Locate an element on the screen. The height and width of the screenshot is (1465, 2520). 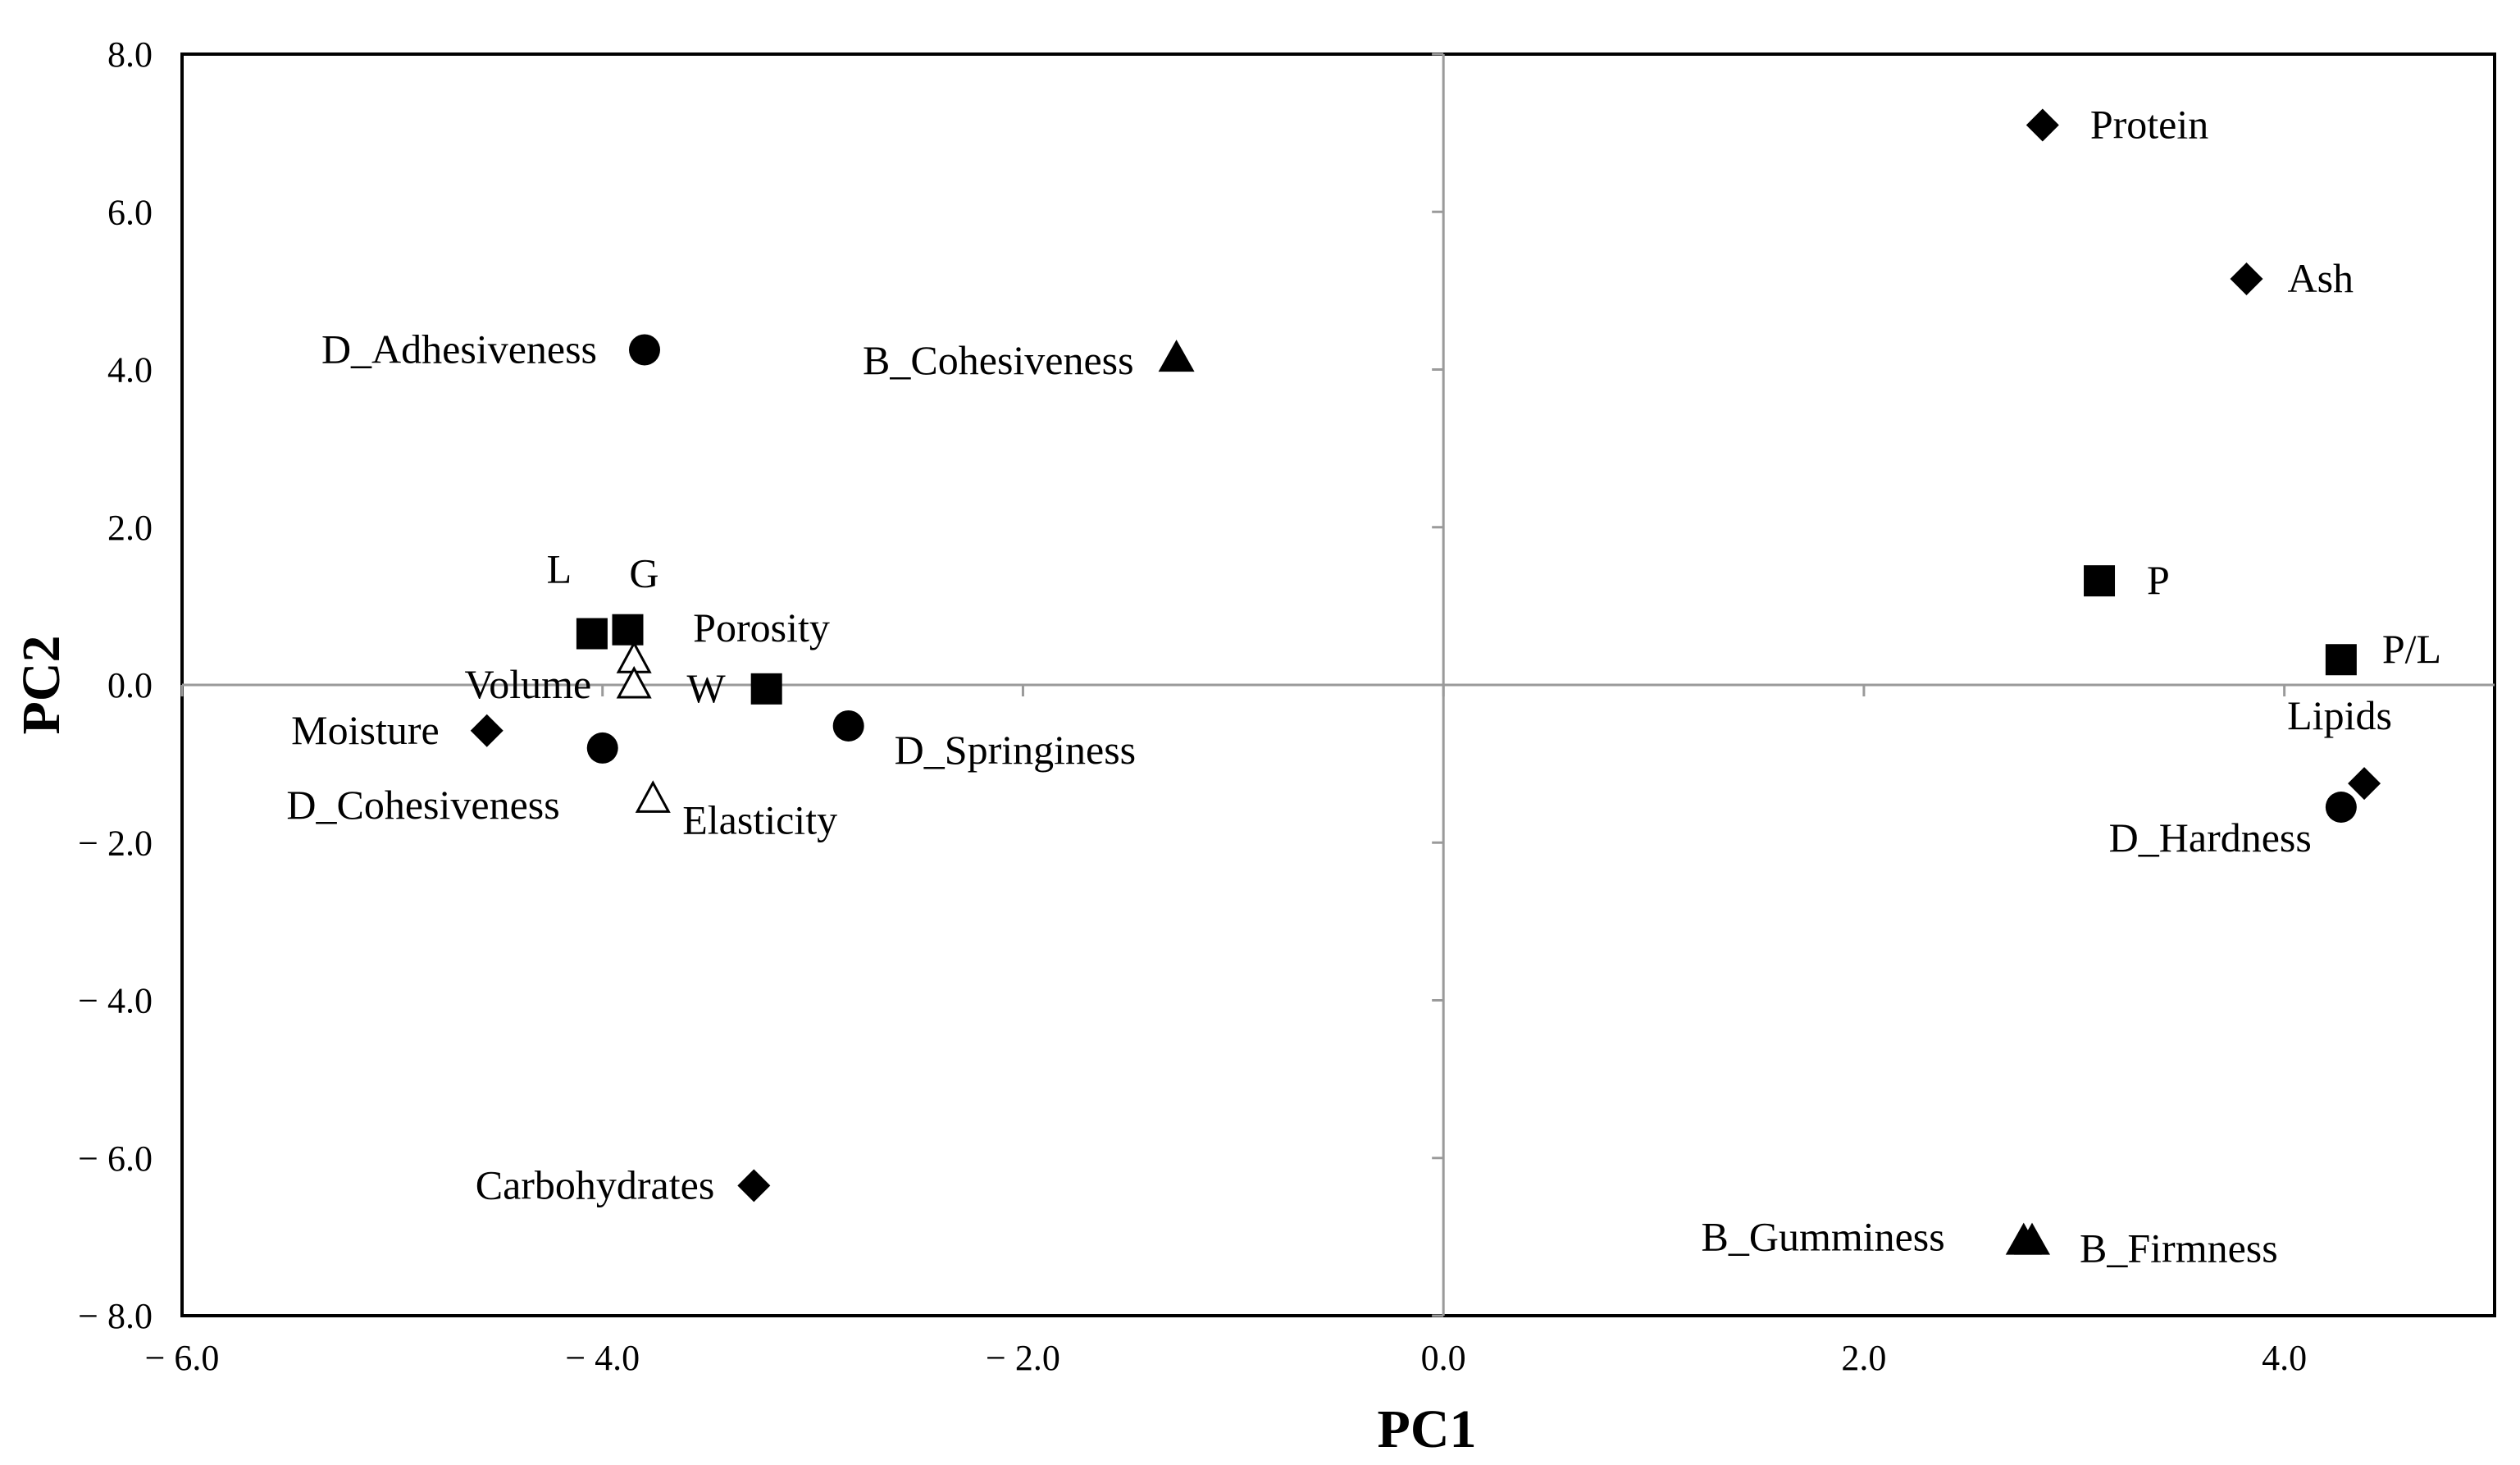
y-tick-label: − 6.0 is located at coordinates (116, 1159).